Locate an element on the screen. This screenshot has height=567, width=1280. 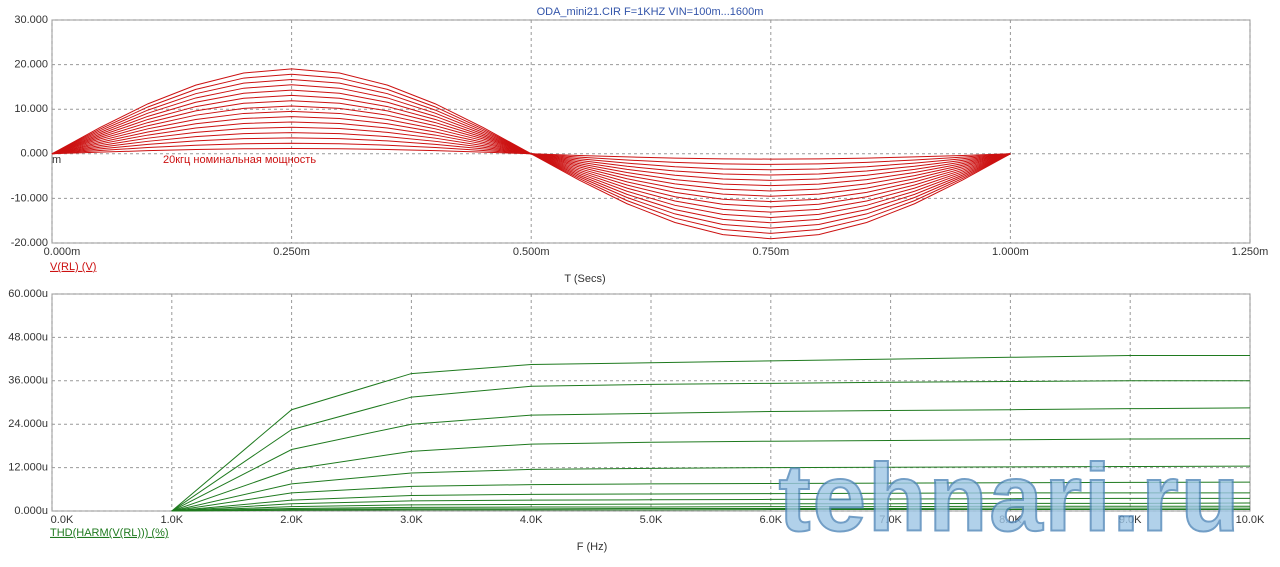
x-tick-label: 0.750m is located at coordinates (770, 252).